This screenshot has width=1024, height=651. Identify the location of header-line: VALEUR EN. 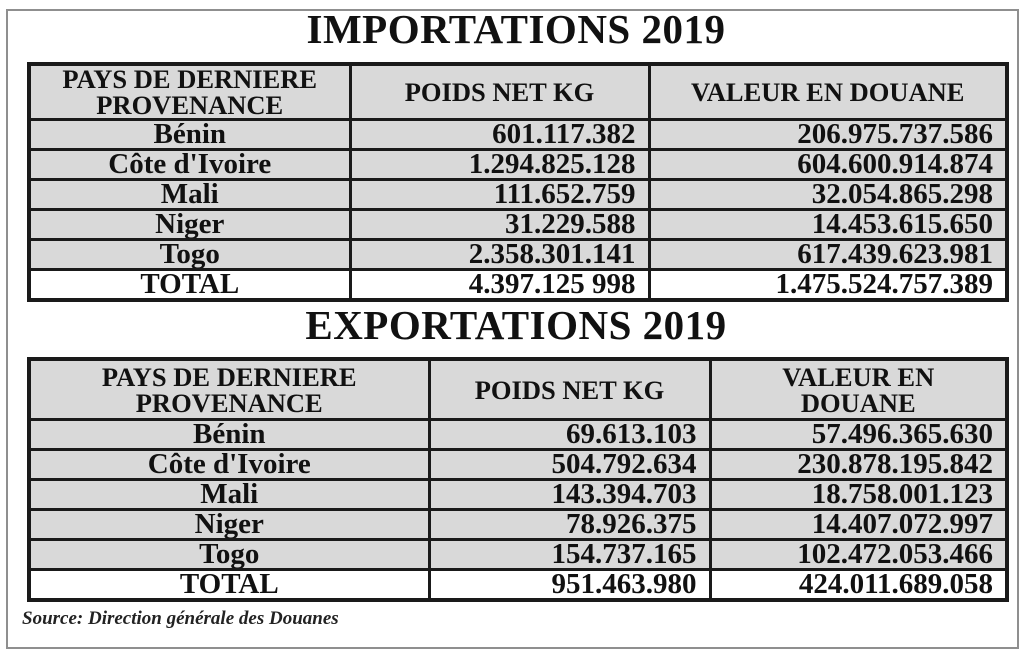
(858, 376).